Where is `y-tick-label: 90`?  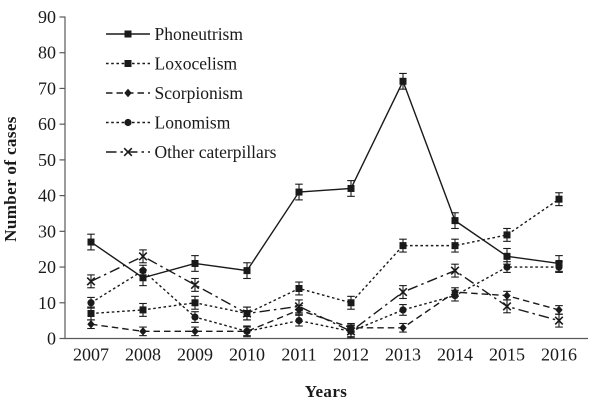 y-tick-label: 90 is located at coordinates (47, 17).